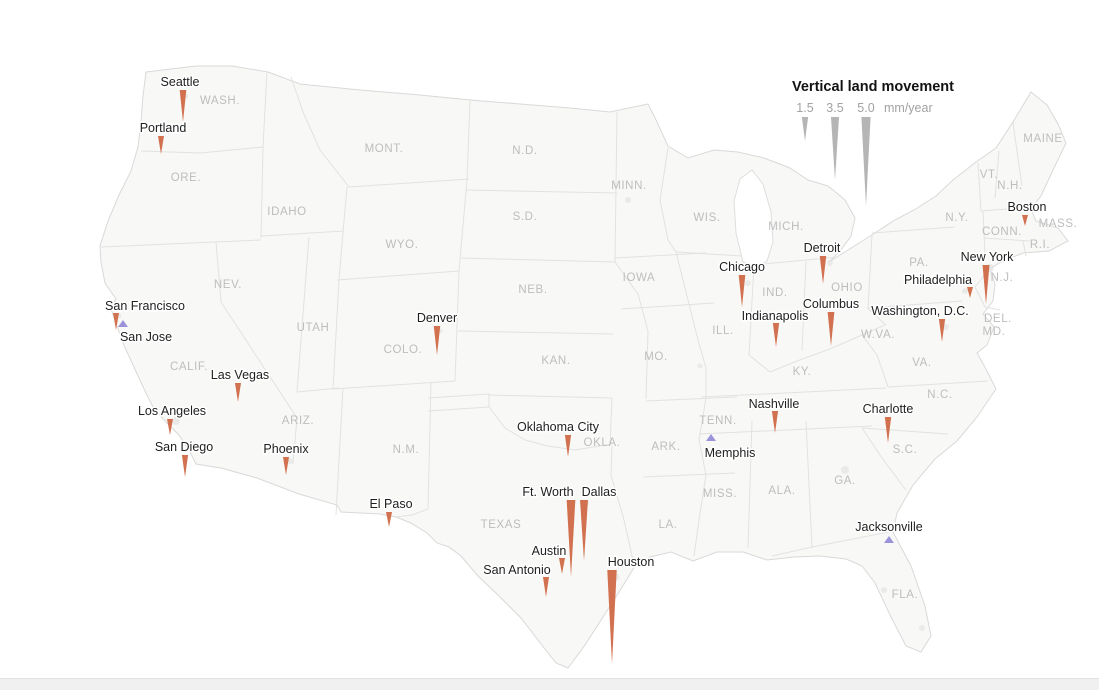  What do you see at coordinates (401, 245) in the screenshot?
I see `state-label-wyo: WYO.` at bounding box center [401, 245].